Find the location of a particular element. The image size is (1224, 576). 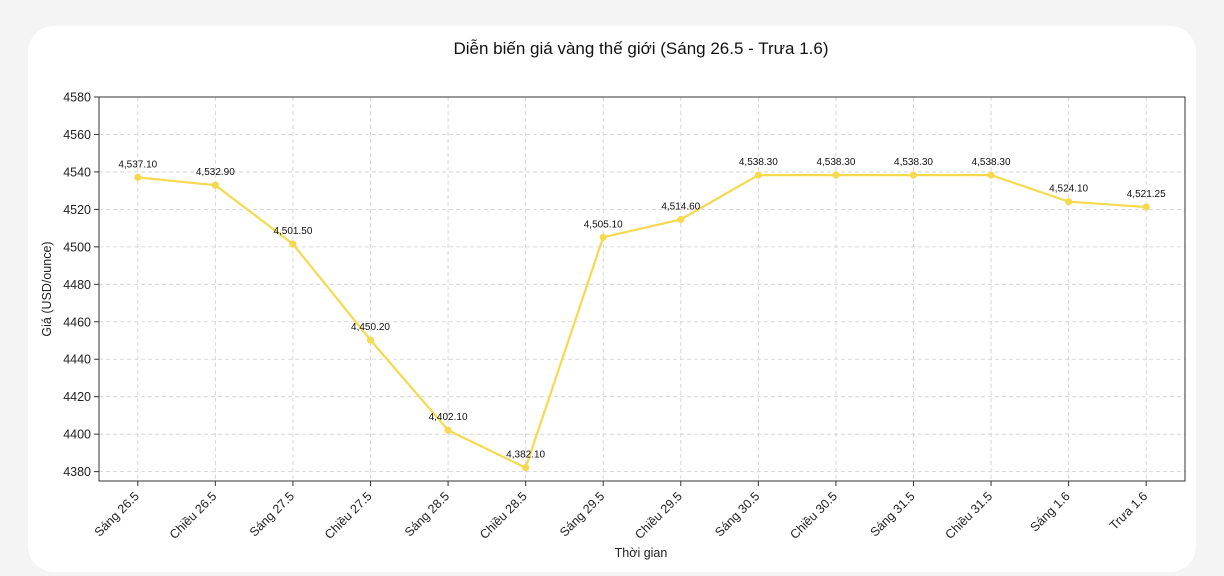

x-tick-label: Chiều 26.5 is located at coordinates (193, 515).